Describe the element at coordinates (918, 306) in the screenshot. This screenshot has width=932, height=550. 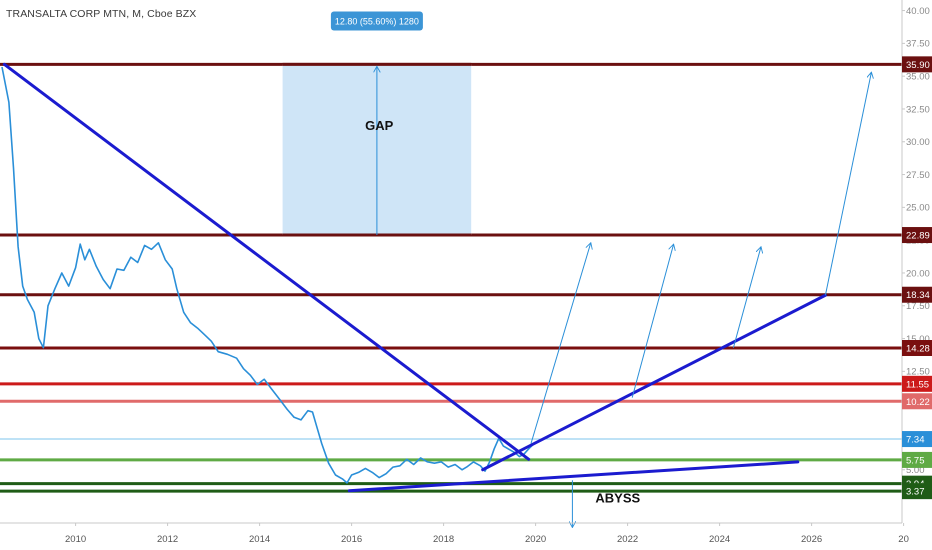
I see `y-tick-label-9: 17.50` at that location.